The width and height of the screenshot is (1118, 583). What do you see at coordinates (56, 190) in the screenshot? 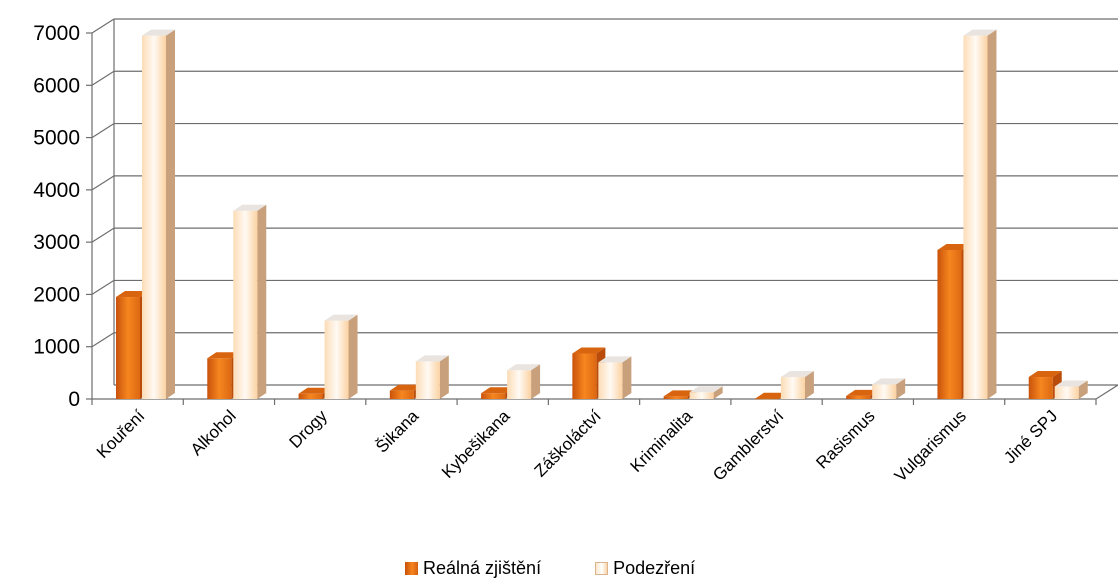
I see `y-tick-label: 4000` at bounding box center [56, 190].